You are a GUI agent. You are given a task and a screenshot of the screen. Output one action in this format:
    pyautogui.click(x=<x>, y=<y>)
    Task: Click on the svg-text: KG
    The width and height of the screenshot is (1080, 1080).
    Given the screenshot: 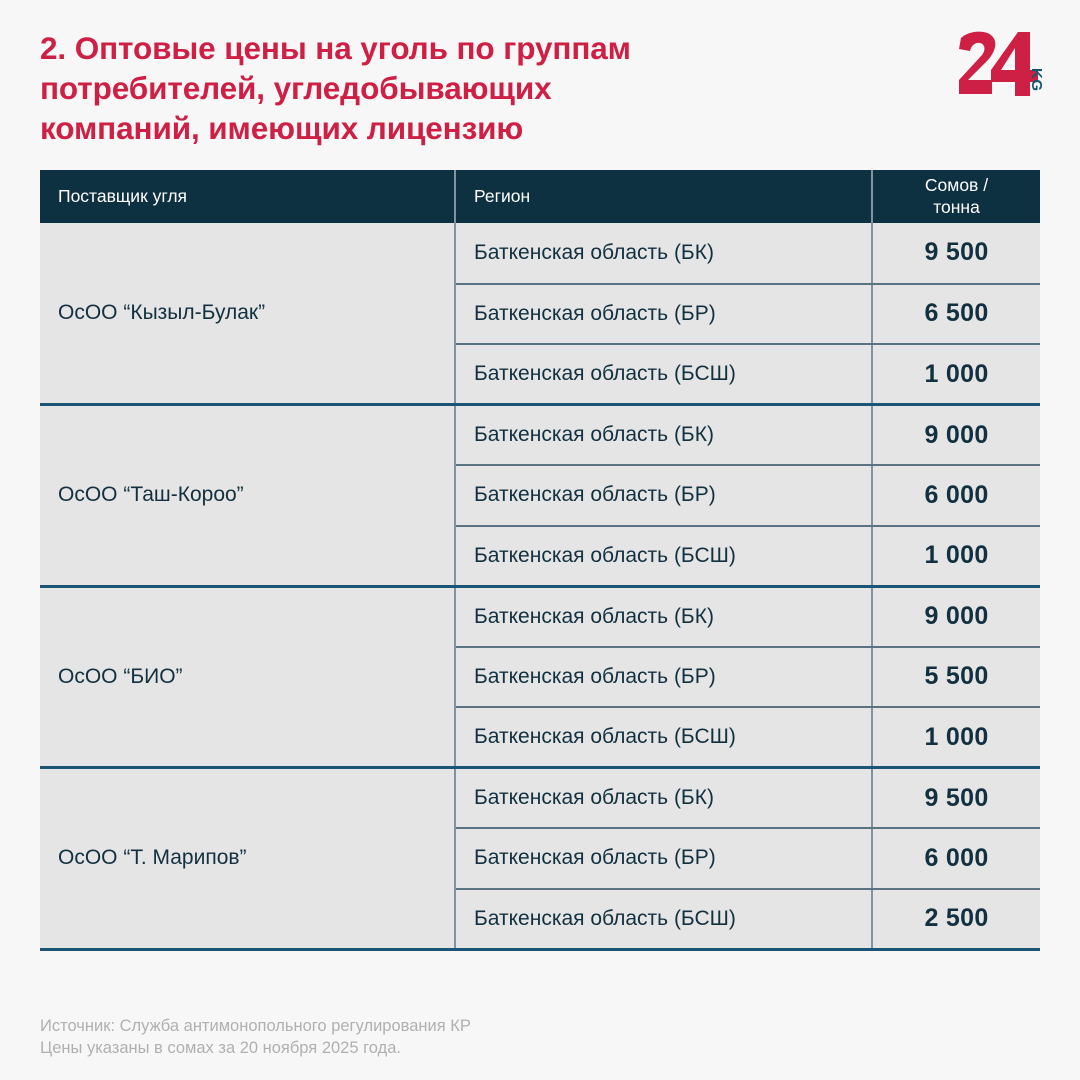 What is the action you would take?
    pyautogui.click(x=1036, y=80)
    